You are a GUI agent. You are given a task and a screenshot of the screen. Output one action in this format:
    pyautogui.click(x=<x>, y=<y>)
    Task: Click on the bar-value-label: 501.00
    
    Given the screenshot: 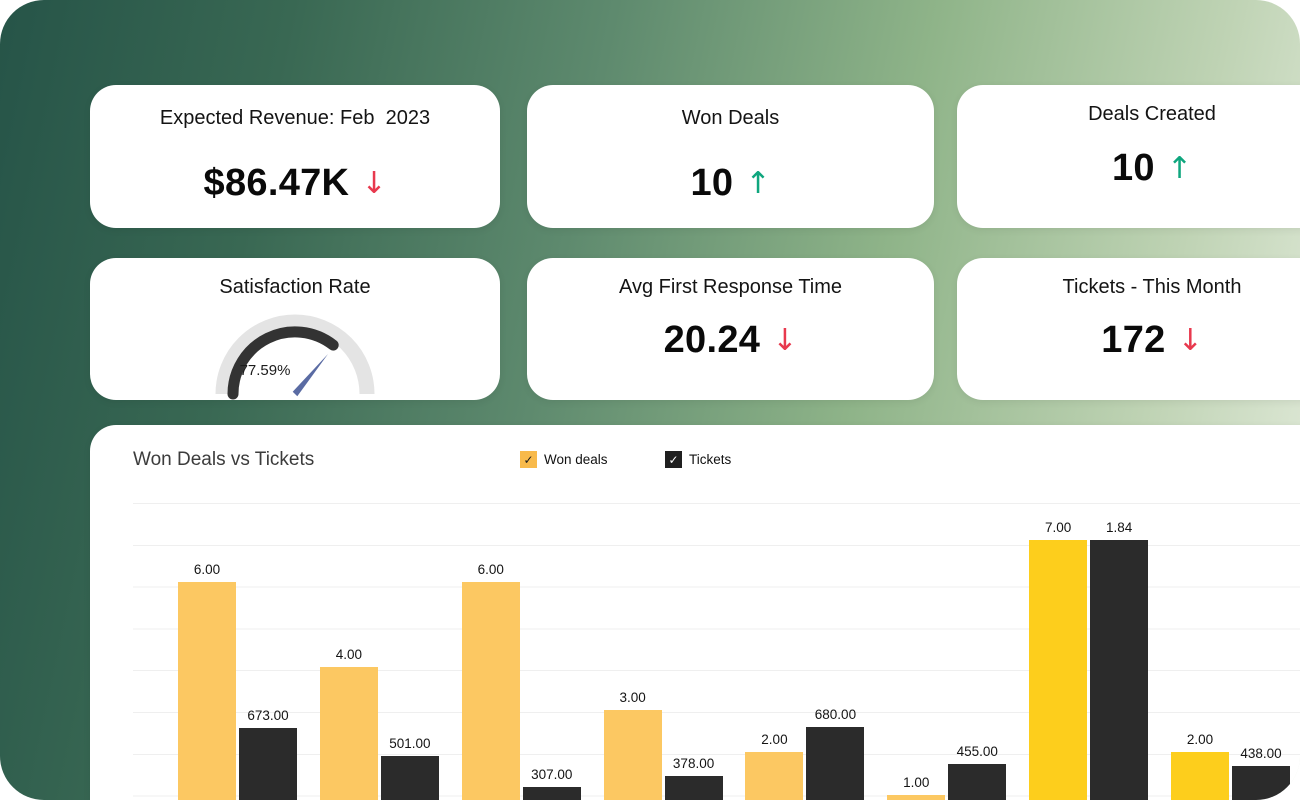 What is the action you would take?
    pyautogui.click(x=410, y=744)
    